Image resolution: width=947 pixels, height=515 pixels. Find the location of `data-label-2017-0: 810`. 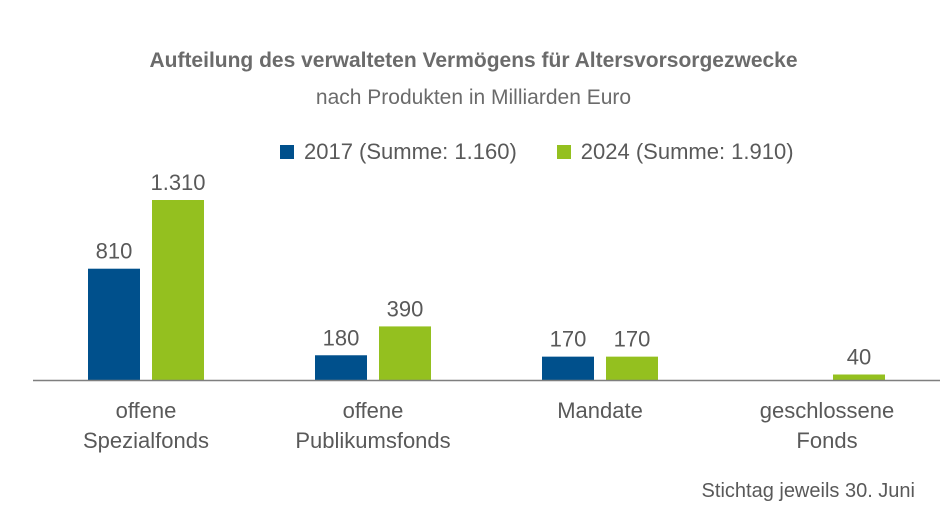

data-label-2017-0: 810 is located at coordinates (114, 251).